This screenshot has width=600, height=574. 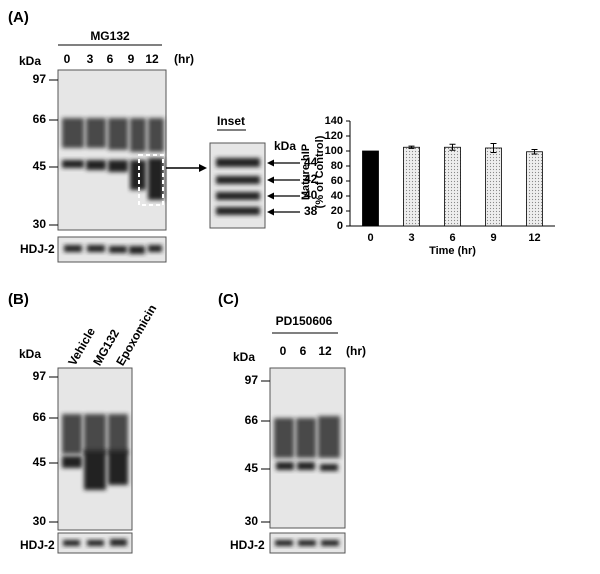 What do you see at coordinates (304, 321) in the screenshot?
I see `treatment: PD150606` at bounding box center [304, 321].